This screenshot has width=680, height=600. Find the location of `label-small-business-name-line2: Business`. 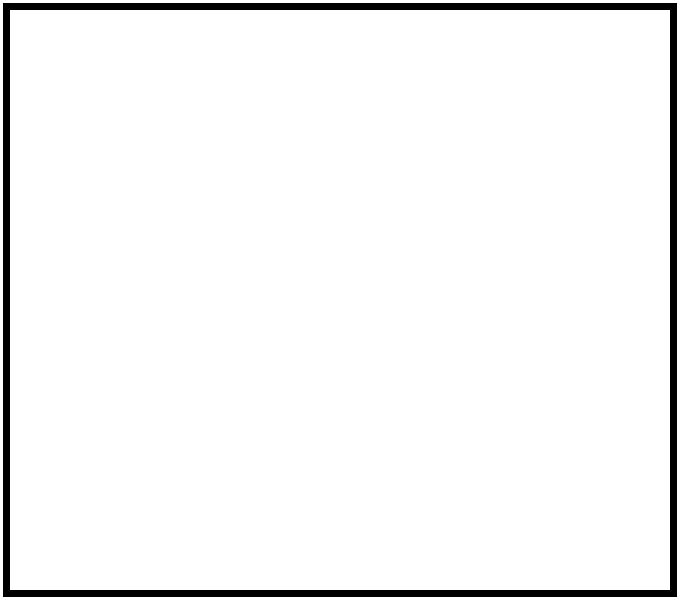

label-small-business-name-line2: Business is located at coordinates (558, 149).